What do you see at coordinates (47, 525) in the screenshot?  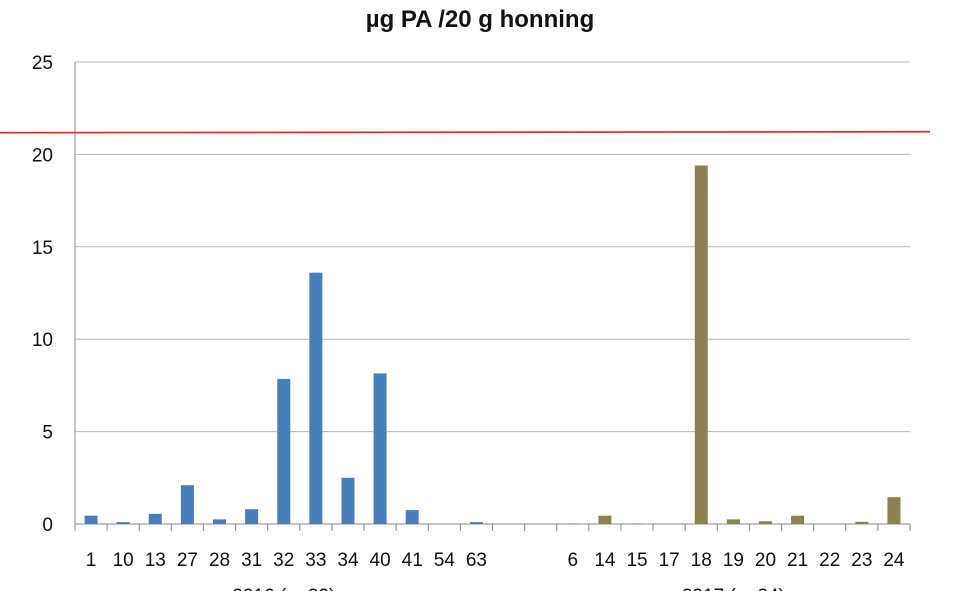 I see `y-tick-label: 0` at bounding box center [47, 525].